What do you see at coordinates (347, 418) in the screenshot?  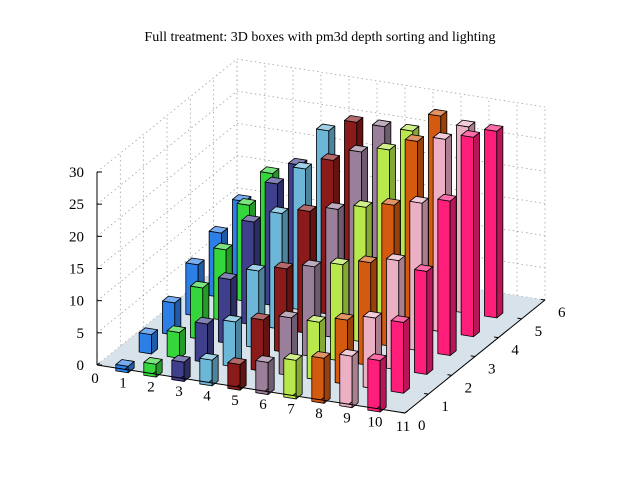 I see `x-tick-label: 9` at bounding box center [347, 418].